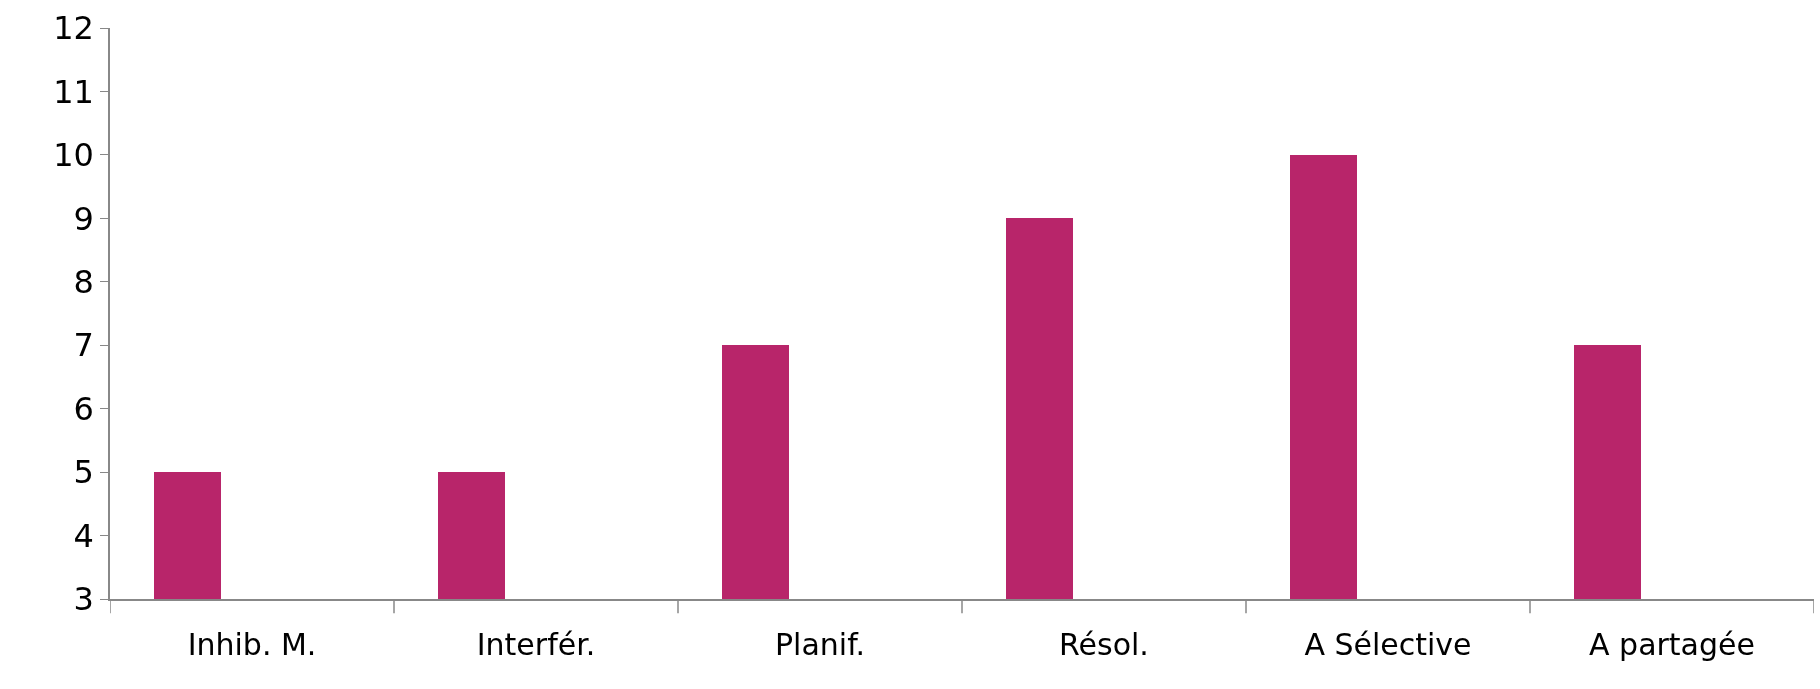 Image resolution: width=1820 pixels, height=689 pixels. Describe the element at coordinates (83, 345) in the screenshot. I see `y-tick-label: 7` at that location.